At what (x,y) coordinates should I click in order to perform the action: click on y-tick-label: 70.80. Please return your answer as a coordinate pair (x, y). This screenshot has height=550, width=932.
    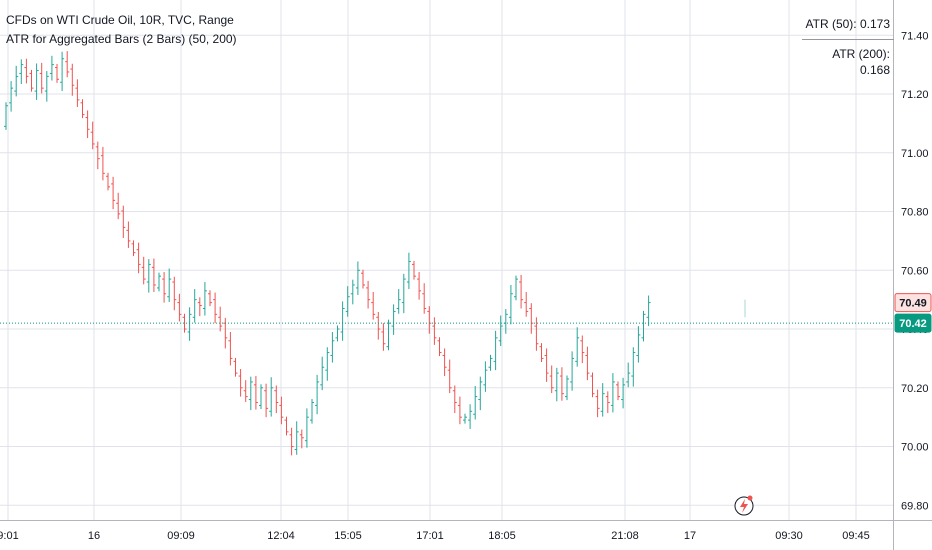
    Looking at the image, I should click on (915, 213).